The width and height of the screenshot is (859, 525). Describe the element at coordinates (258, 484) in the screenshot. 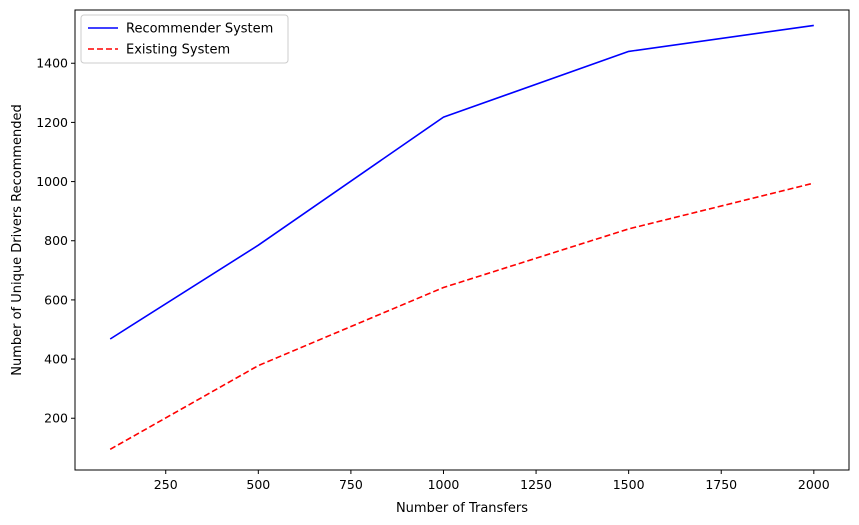

I see `x-tick-label: 500` at that location.